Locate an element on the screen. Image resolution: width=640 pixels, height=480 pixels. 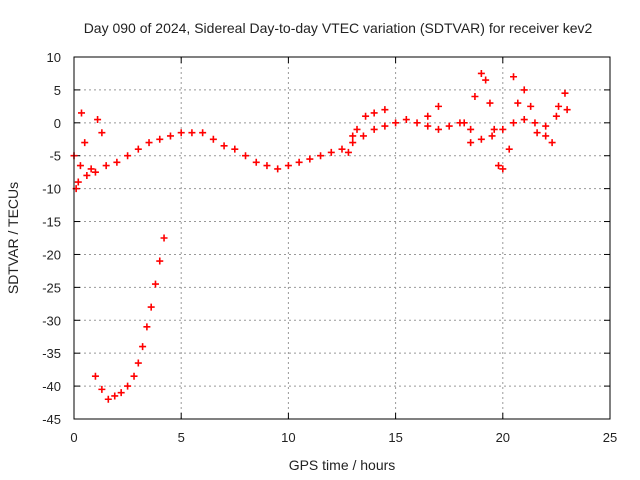
y-tick-label: -20 is located at coordinates (51, 254).